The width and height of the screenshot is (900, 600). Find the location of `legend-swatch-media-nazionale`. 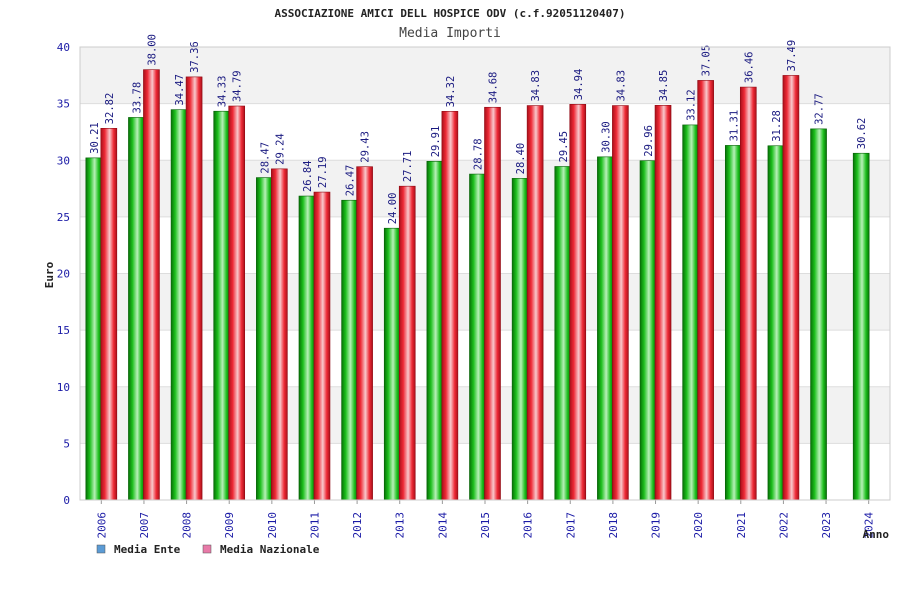

legend-swatch-media-nazionale is located at coordinates (207, 549).